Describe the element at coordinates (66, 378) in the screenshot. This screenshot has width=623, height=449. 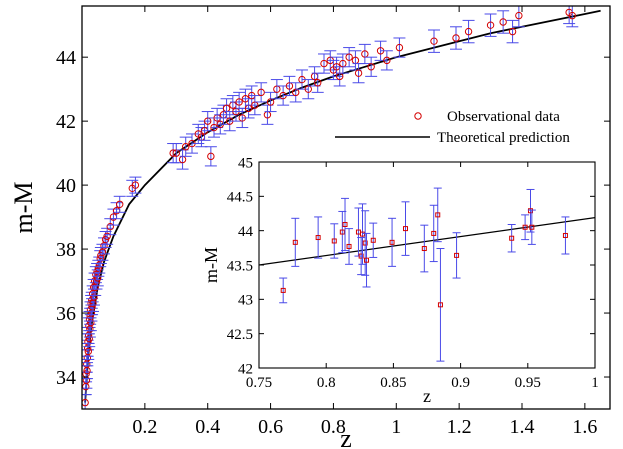
I see `y-tick-label: 34` at that location.